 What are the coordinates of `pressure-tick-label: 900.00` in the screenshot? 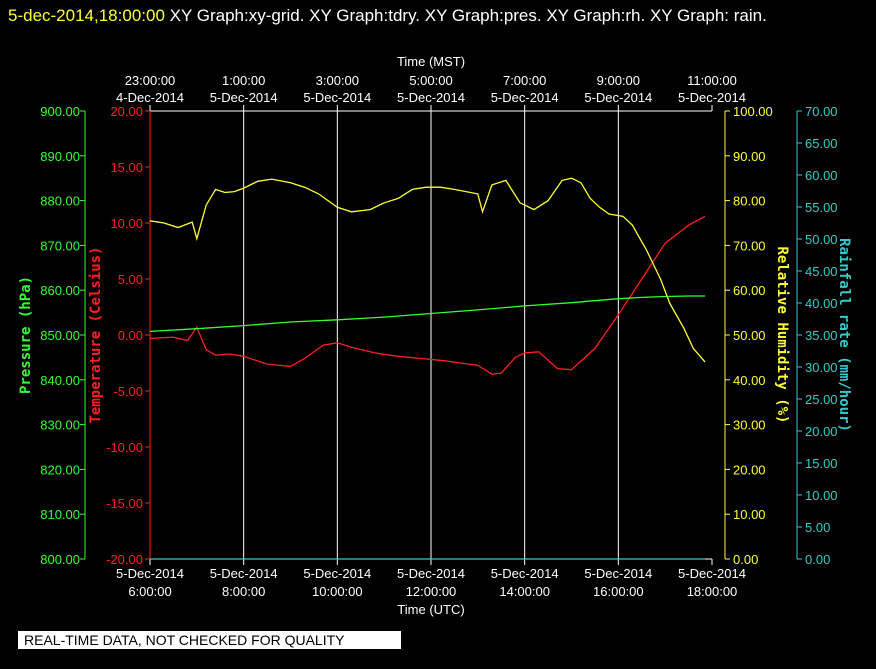 It's located at (60, 111).